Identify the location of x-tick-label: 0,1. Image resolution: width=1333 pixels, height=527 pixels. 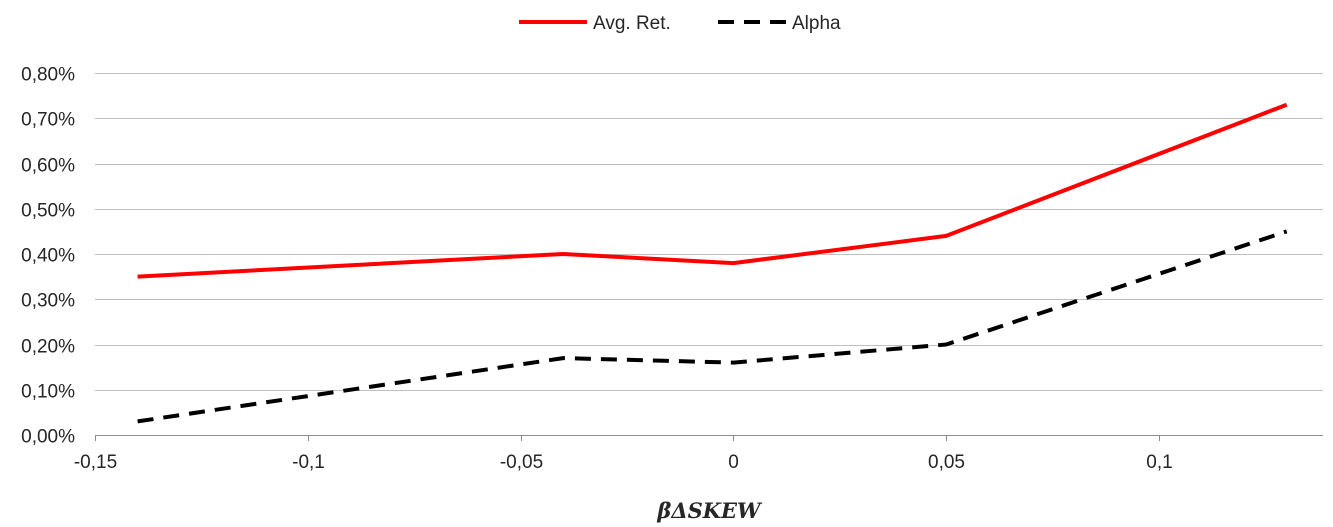
(1159, 462).